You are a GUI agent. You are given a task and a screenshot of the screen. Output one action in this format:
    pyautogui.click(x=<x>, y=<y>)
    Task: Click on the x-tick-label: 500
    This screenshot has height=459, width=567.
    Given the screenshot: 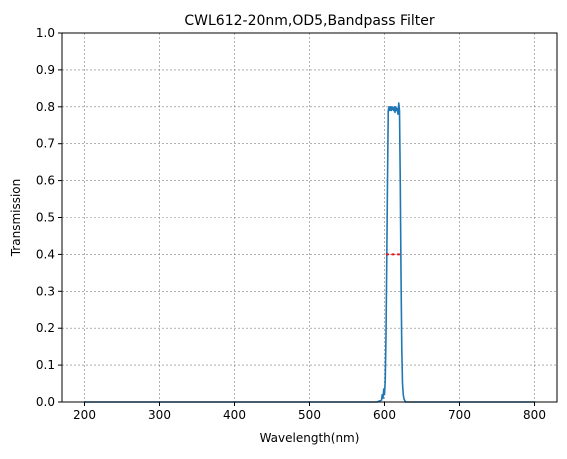 What is the action you would take?
    pyautogui.click(x=309, y=415)
    